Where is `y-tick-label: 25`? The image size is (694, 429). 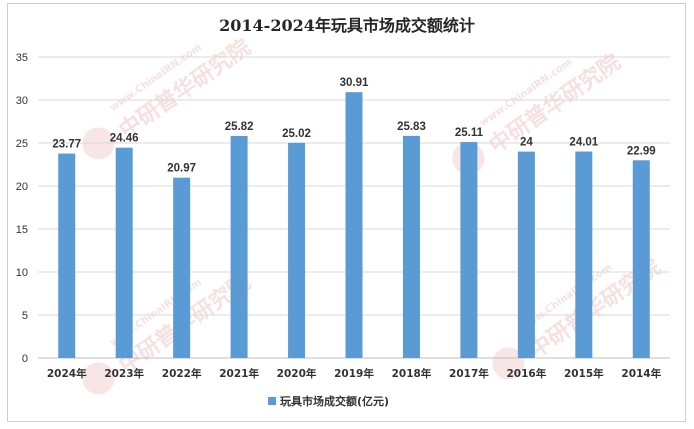 y-tick-label: 25 is located at coordinates (22, 144).